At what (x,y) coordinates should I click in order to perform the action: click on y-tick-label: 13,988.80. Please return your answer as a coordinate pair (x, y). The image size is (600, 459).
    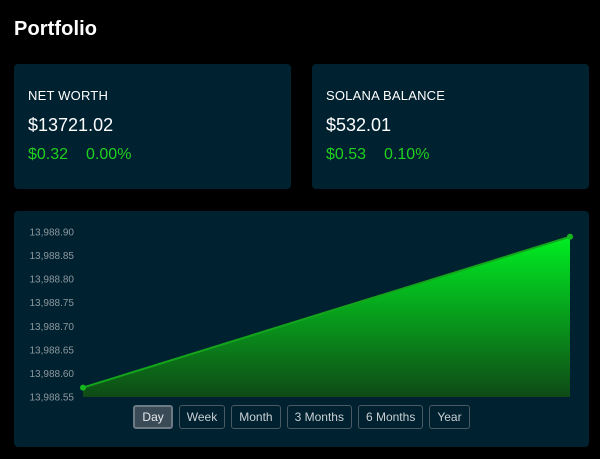
    Looking at the image, I should click on (52, 280).